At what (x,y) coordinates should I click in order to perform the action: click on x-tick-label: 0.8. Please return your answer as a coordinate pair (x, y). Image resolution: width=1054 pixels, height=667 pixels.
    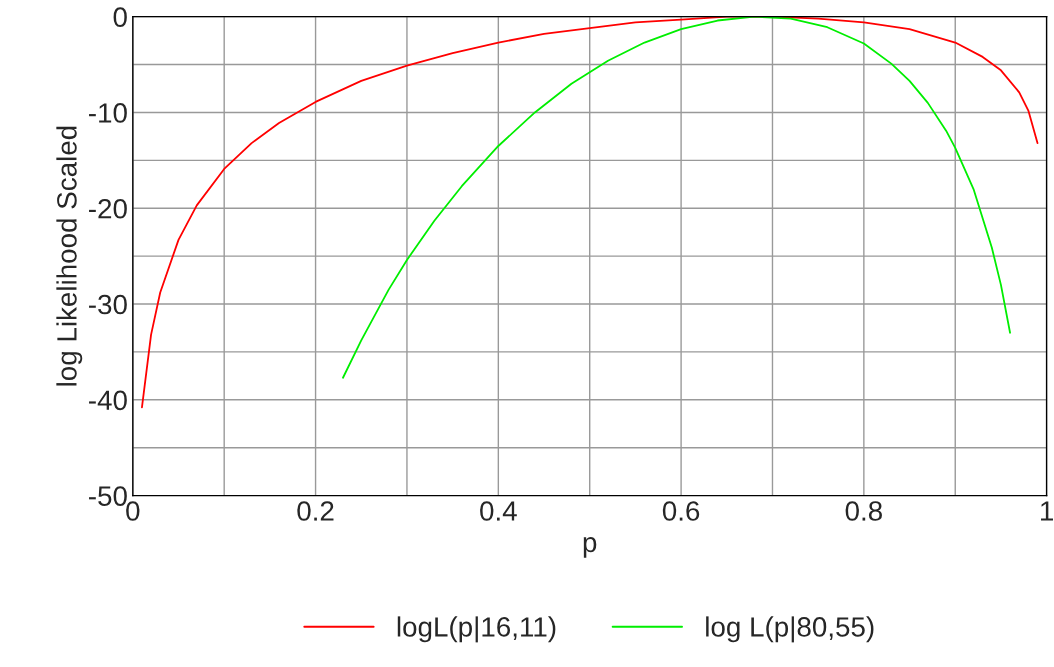
    Looking at the image, I should click on (863, 511).